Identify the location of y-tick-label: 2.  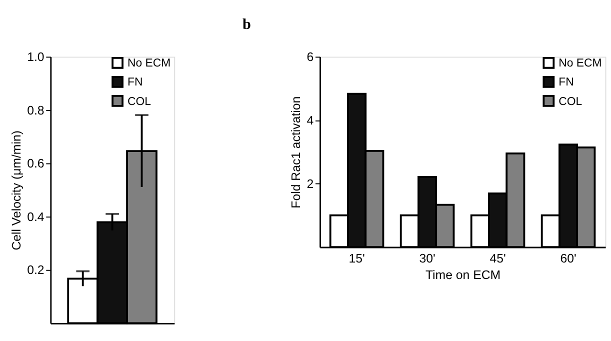
(310, 183).